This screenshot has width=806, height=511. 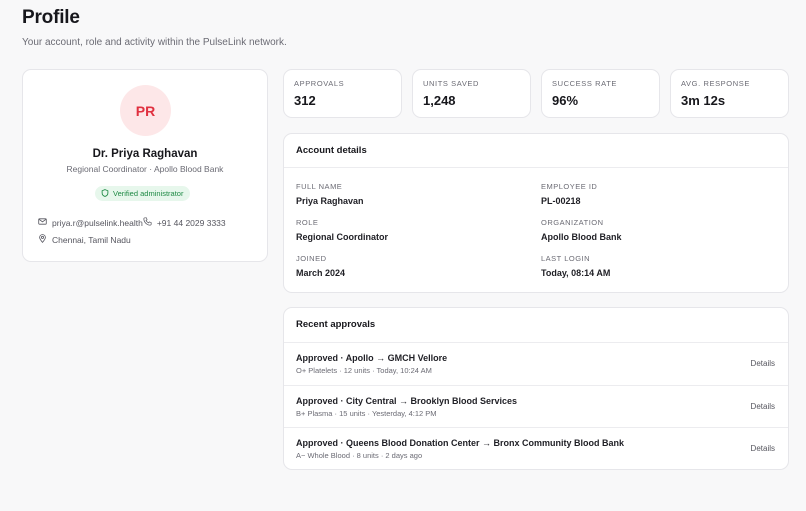 I want to click on field-label: Last login, so click(x=566, y=258).